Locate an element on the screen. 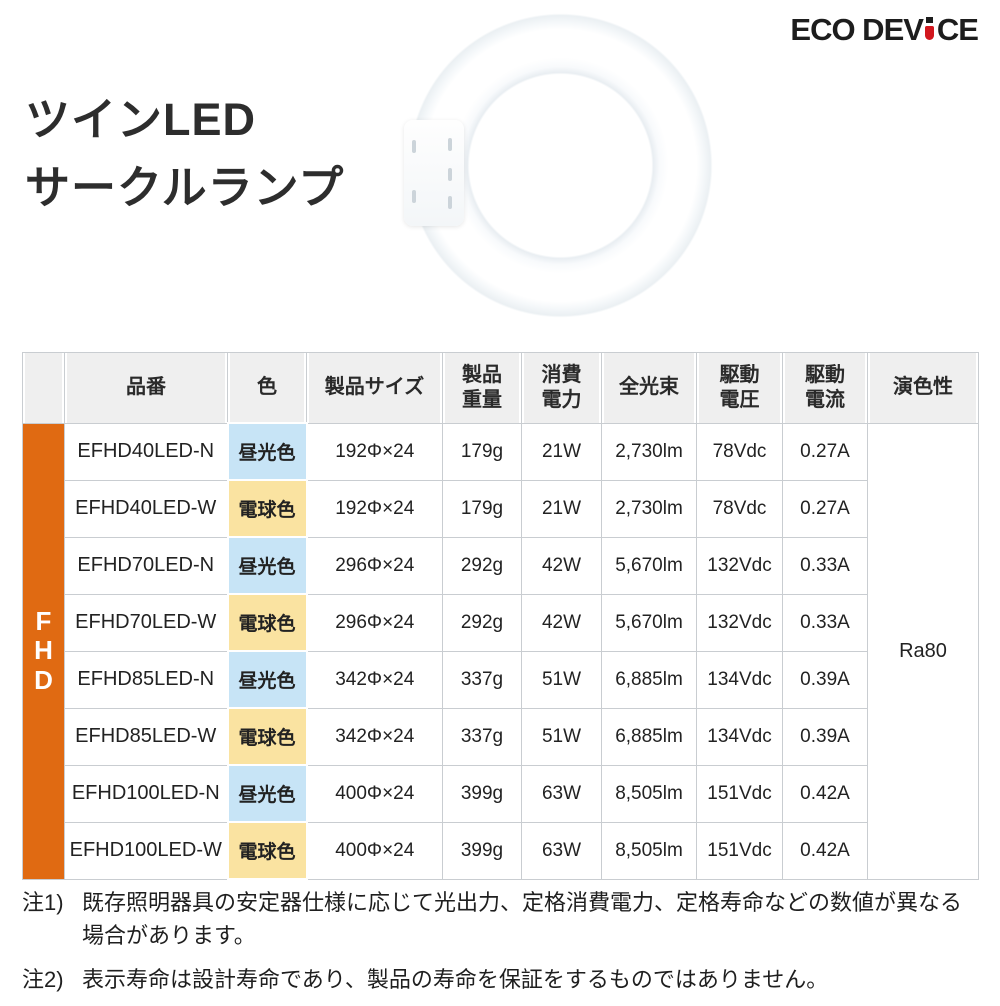 The width and height of the screenshot is (1000, 1006). footnote-2-label: 注2) is located at coordinates (43, 979).